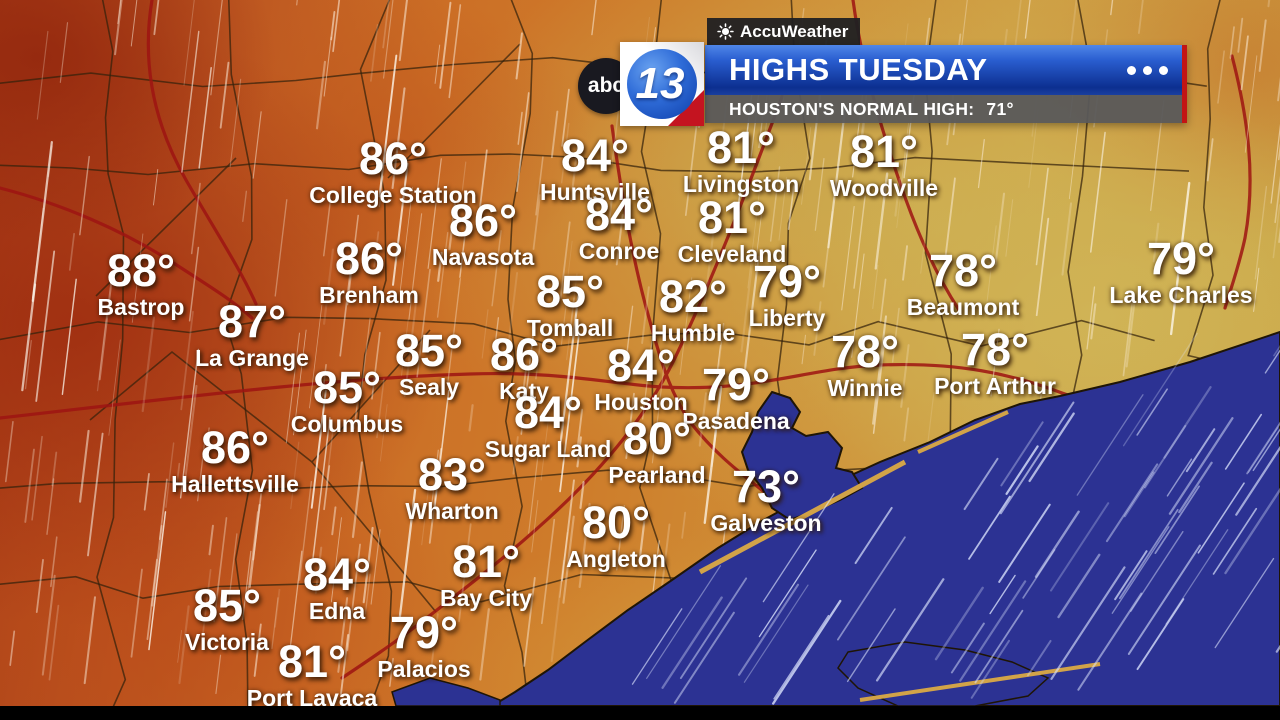  What do you see at coordinates (424, 669) in the screenshot?
I see `city-name: Palacios` at bounding box center [424, 669].